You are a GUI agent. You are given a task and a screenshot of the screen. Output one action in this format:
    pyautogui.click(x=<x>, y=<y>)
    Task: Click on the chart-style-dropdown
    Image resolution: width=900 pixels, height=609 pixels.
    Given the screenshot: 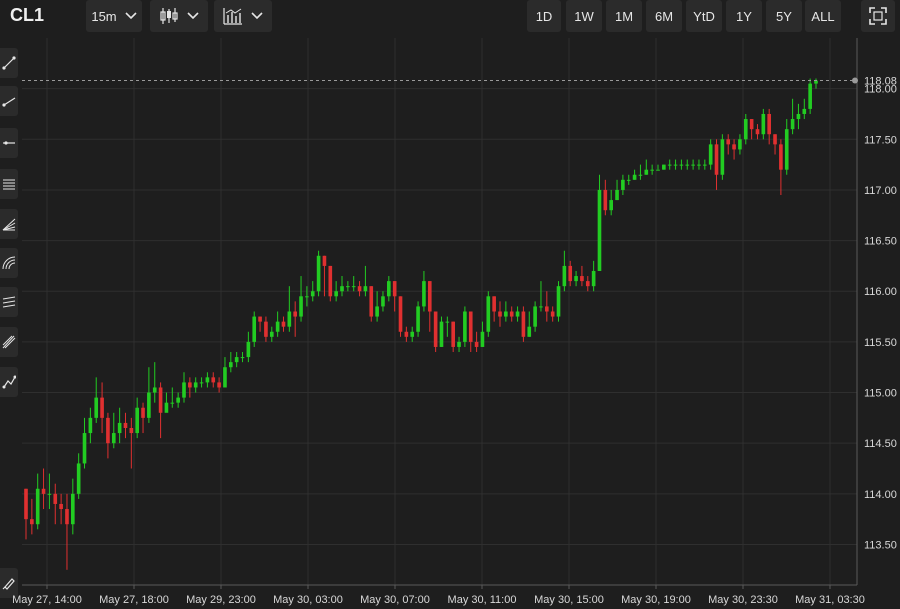 What is the action you would take?
    pyautogui.click(x=179, y=16)
    